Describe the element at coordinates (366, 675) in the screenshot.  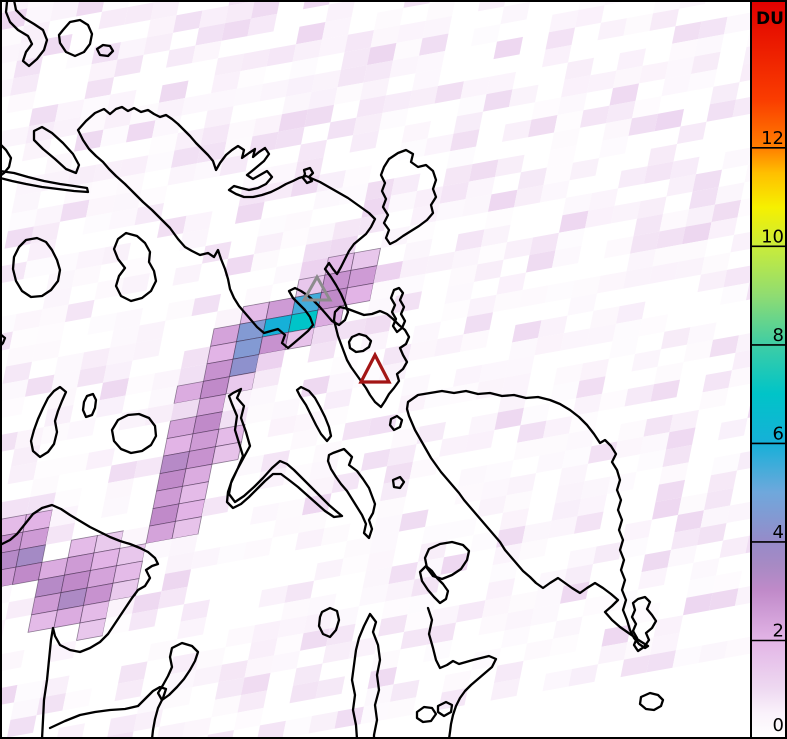
I see `coastline-long-vertical-island-south` at that location.